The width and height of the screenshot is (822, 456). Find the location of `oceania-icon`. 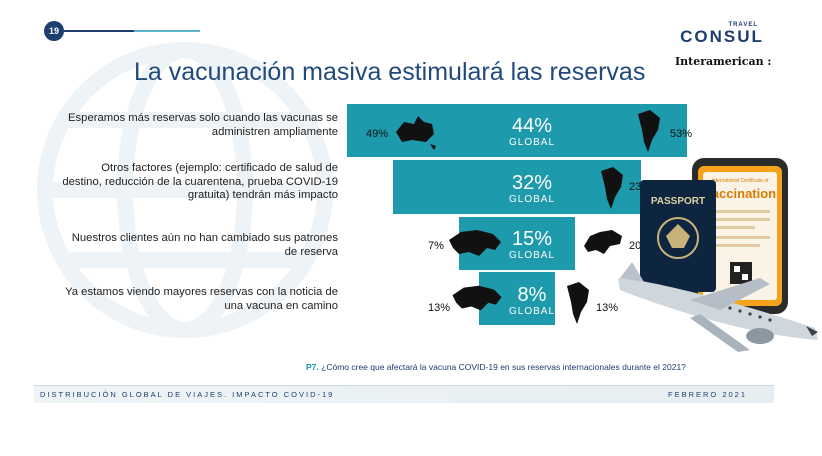

oceania-icon is located at coordinates (416, 133).